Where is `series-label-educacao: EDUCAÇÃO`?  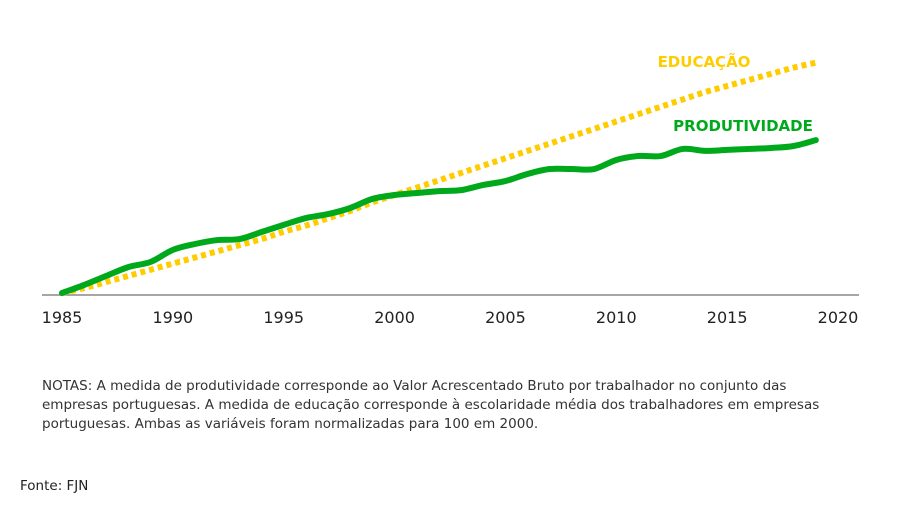 series-label-educacao: EDUCAÇÃO is located at coordinates (704, 61).